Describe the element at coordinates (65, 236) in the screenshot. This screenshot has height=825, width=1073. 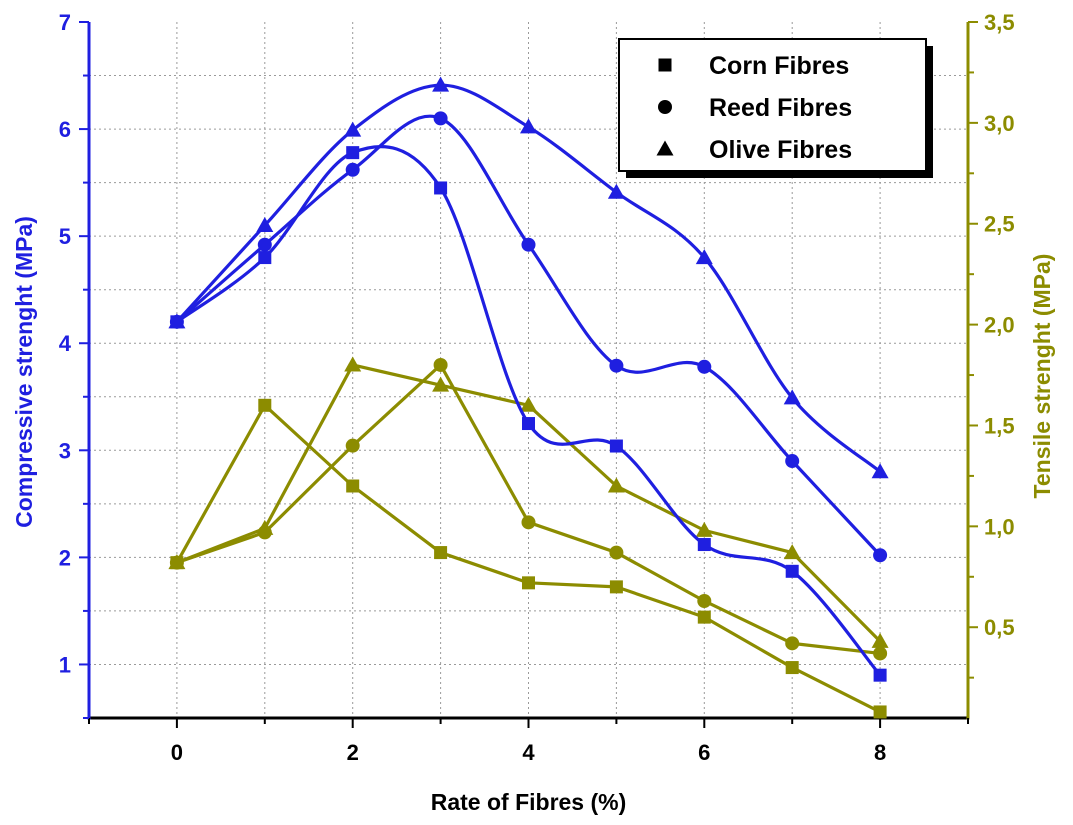
I see `left-tick-label: 5` at that location.